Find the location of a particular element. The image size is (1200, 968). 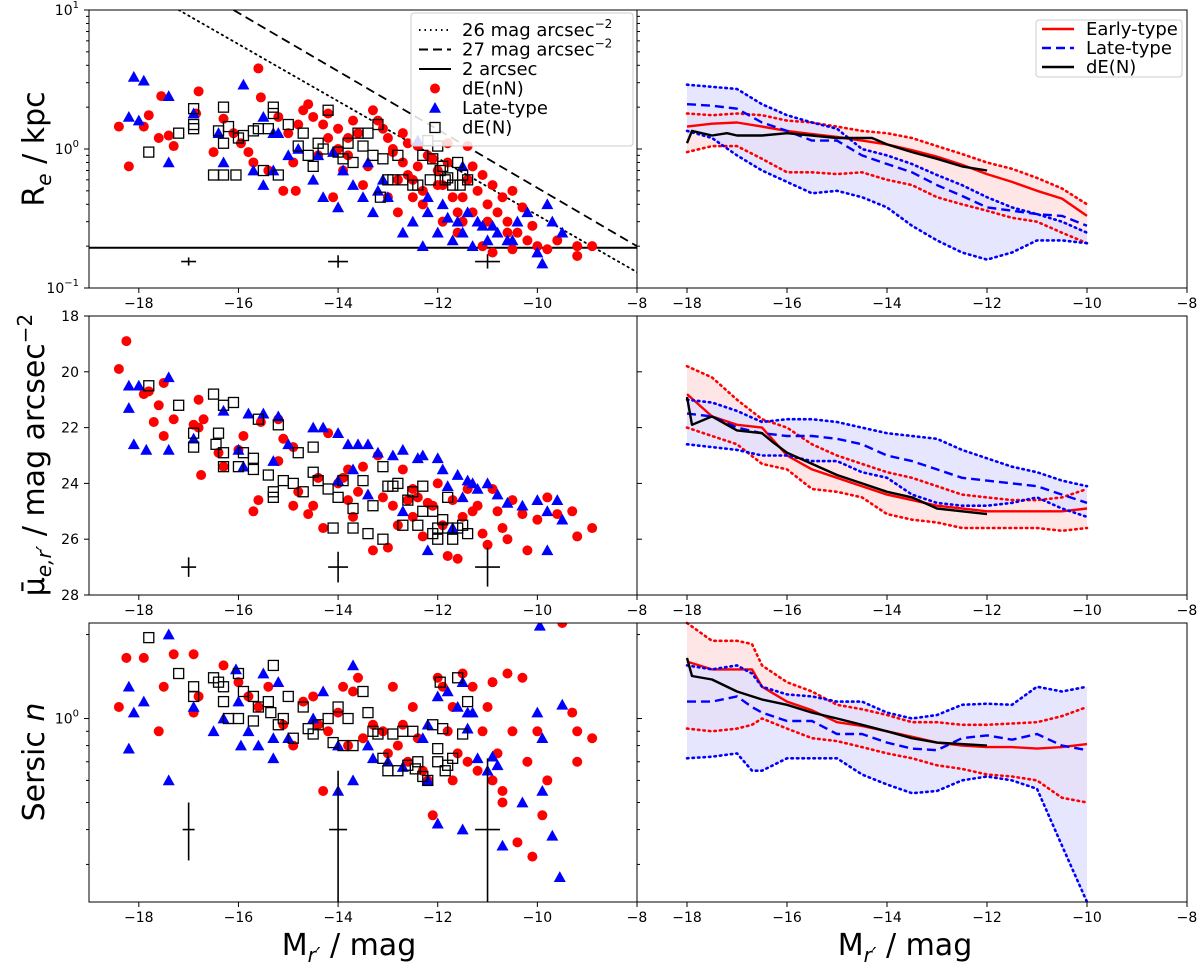

y-tick-label: 24 is located at coordinates (70, 484).